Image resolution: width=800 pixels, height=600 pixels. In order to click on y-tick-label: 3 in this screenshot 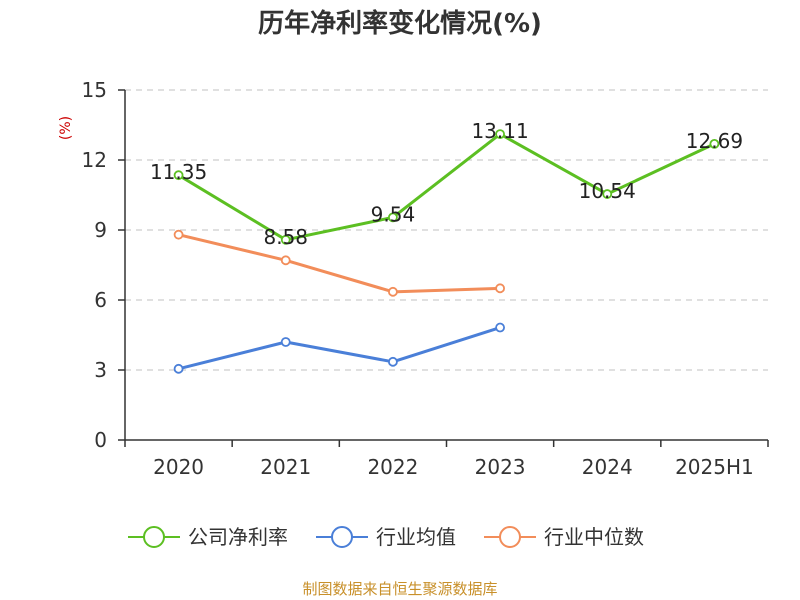, I will do `click(100, 370)`.